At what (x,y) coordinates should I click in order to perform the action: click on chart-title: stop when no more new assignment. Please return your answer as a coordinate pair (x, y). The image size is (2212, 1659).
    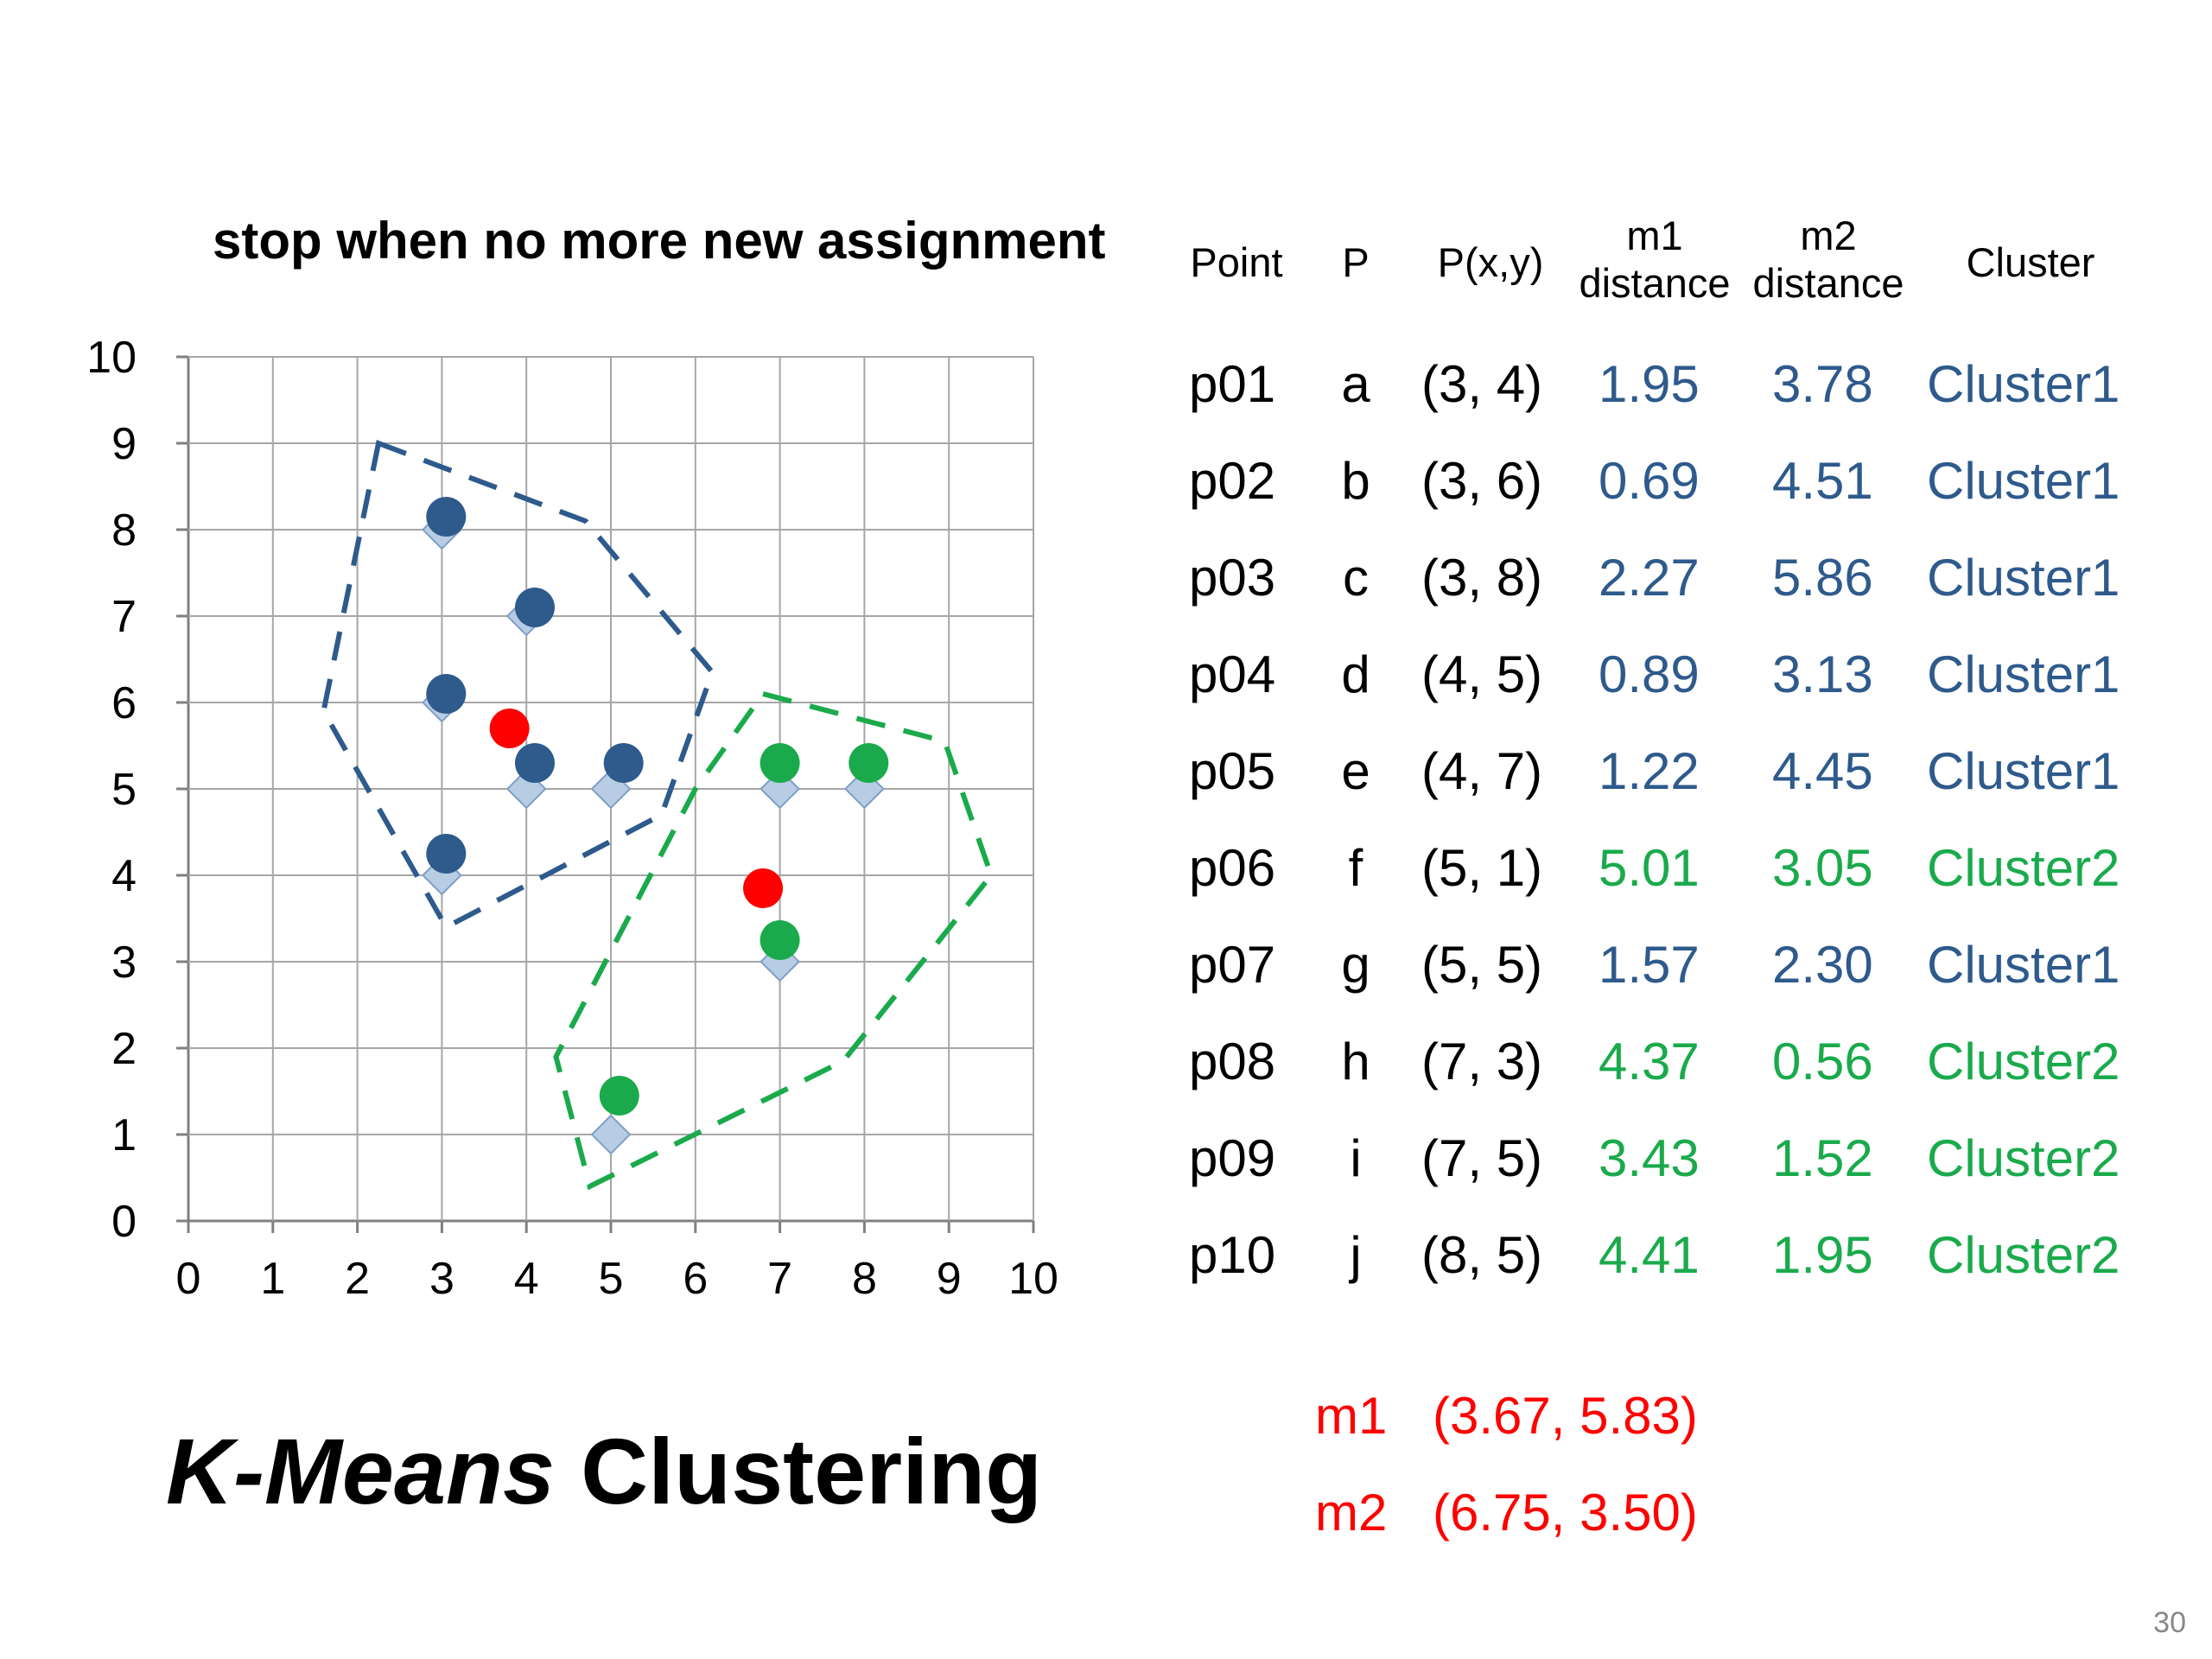
    Looking at the image, I should click on (659, 241).